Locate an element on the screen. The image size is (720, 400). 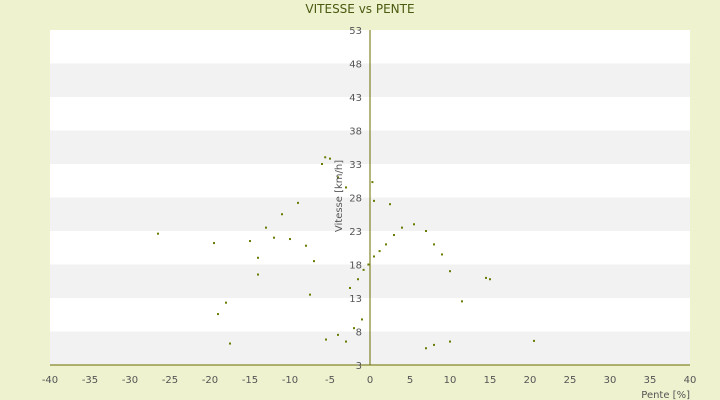
y-tick-label: 18 is located at coordinates (355, 266).